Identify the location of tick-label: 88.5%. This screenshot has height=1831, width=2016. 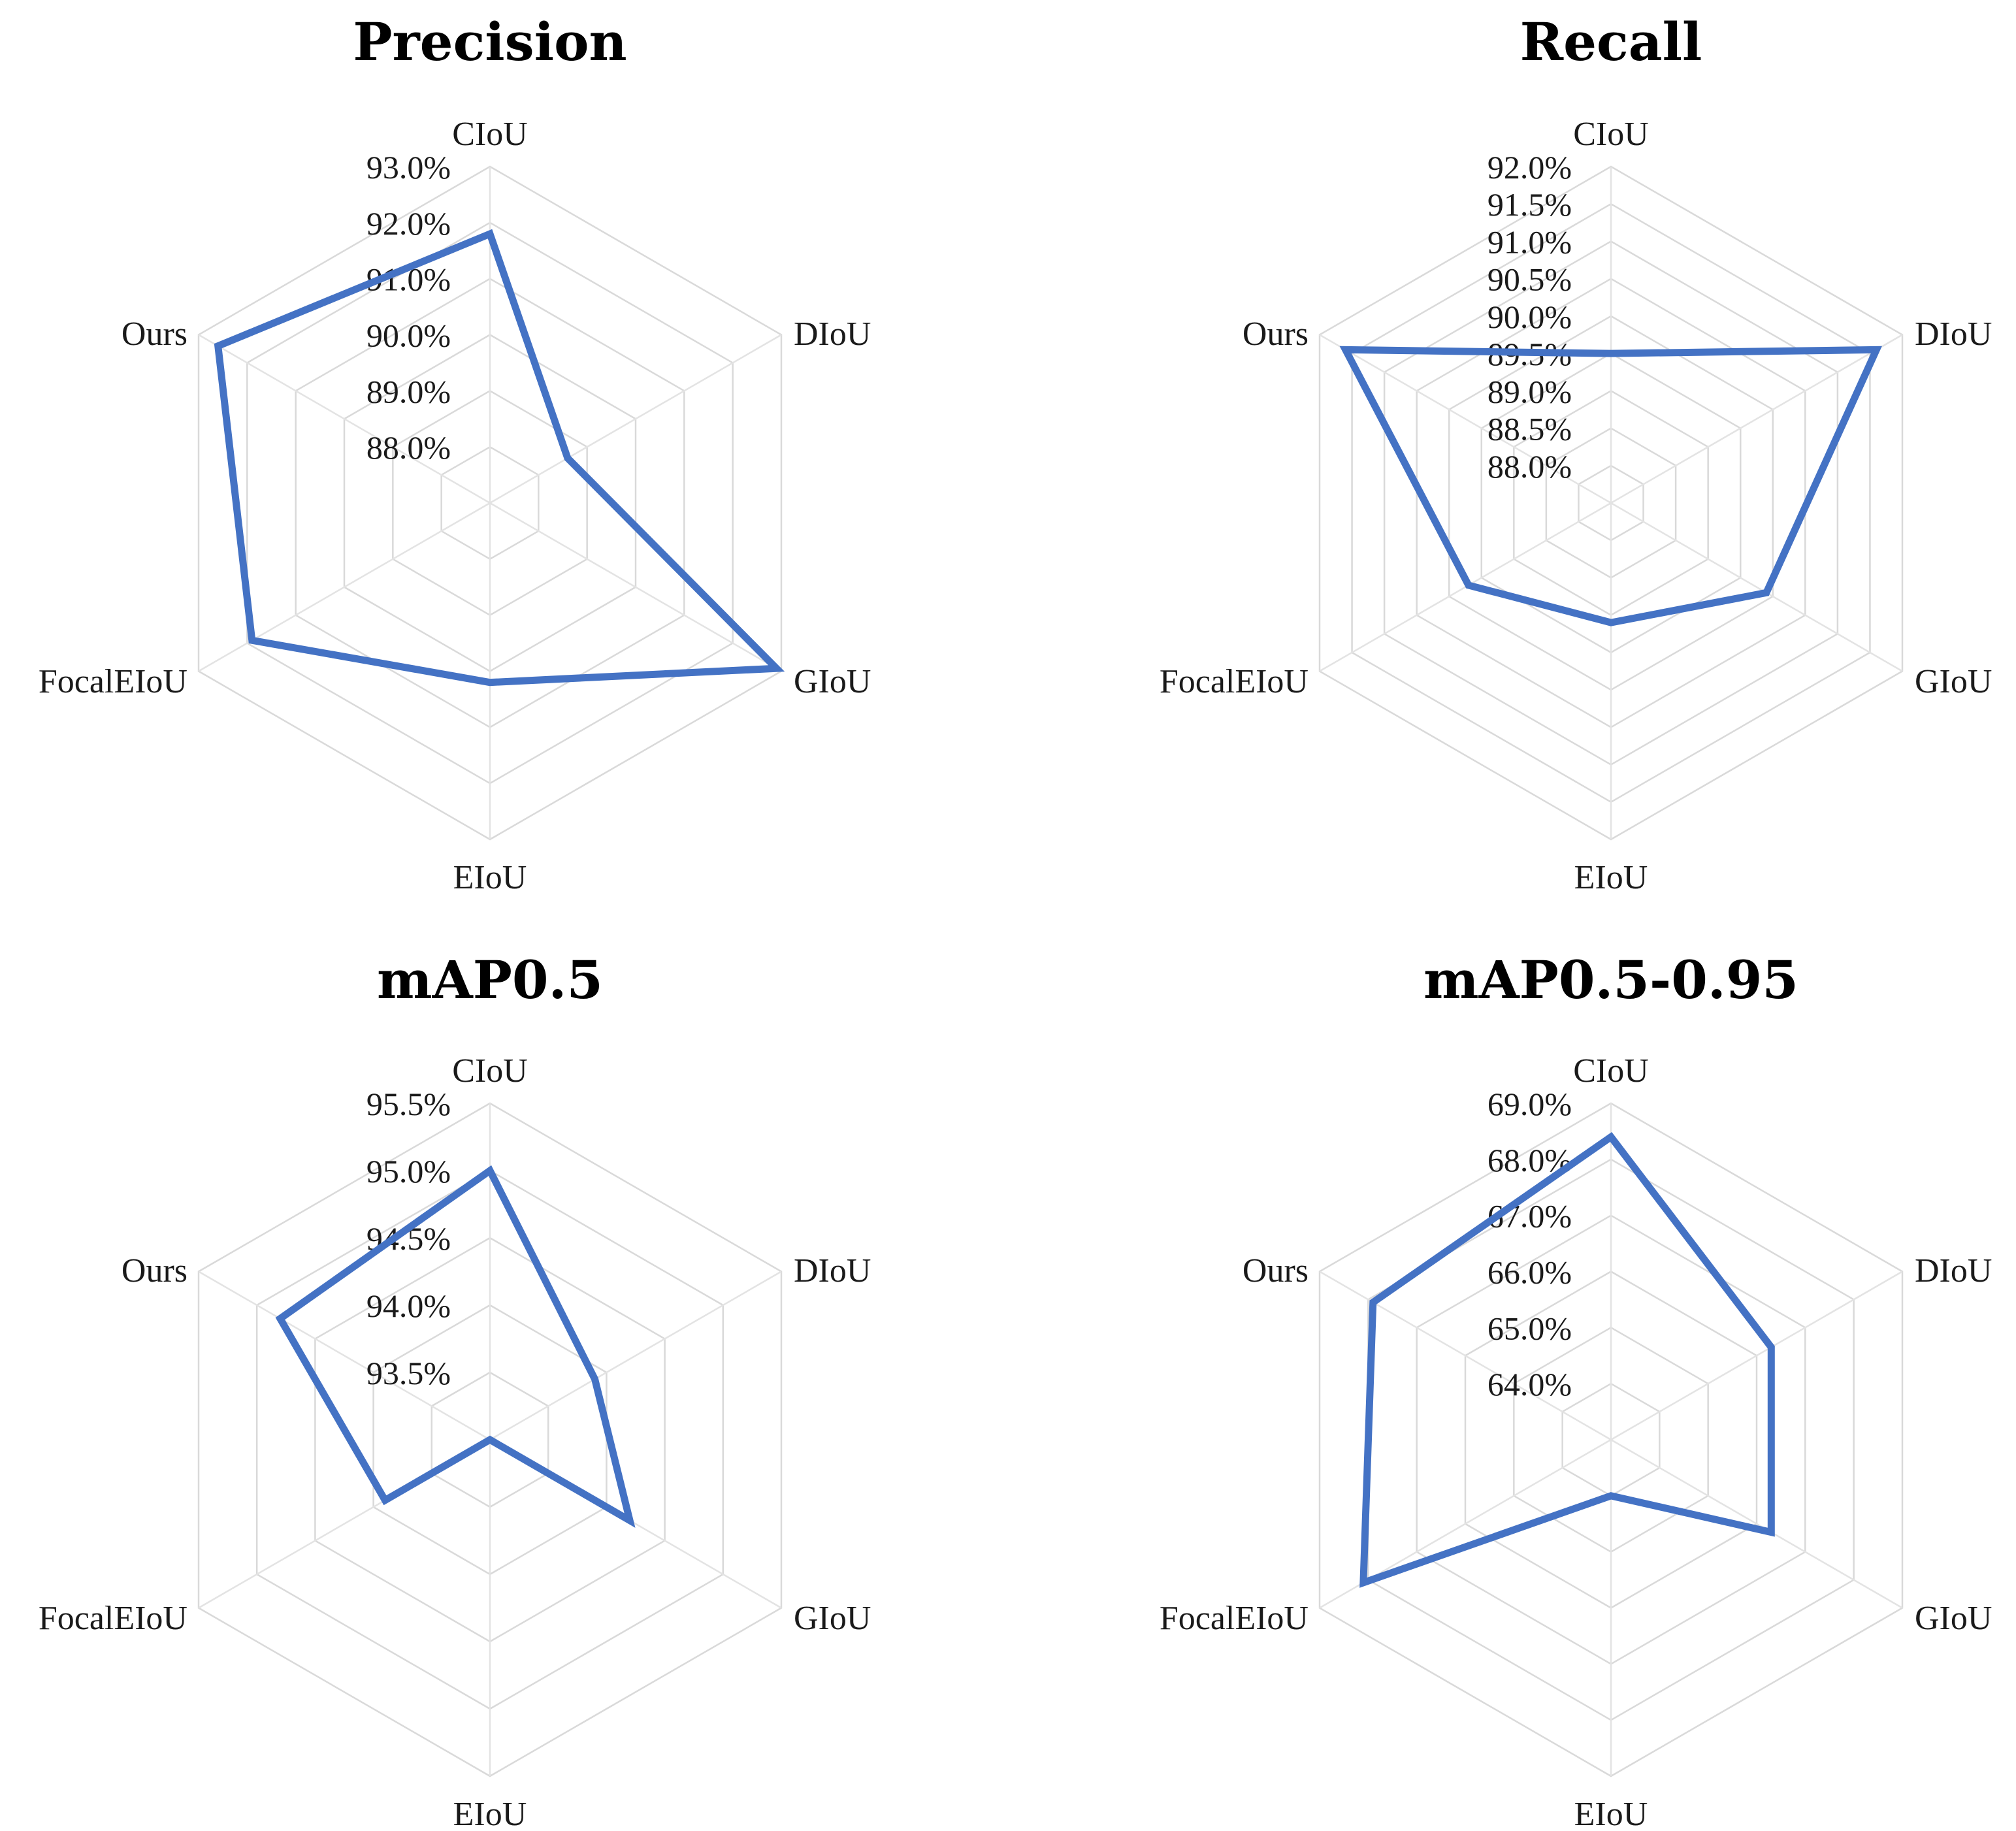
(1530, 429).